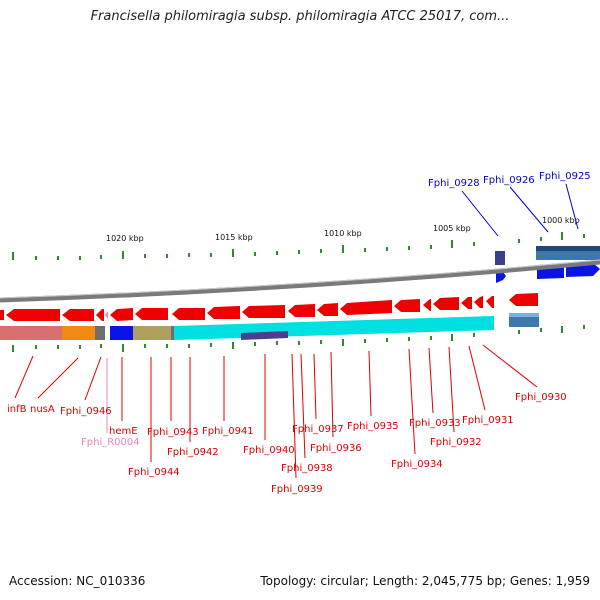 The height and width of the screenshot is (600, 600). I want to click on gene-label: Fphi_0926, so click(509, 180).